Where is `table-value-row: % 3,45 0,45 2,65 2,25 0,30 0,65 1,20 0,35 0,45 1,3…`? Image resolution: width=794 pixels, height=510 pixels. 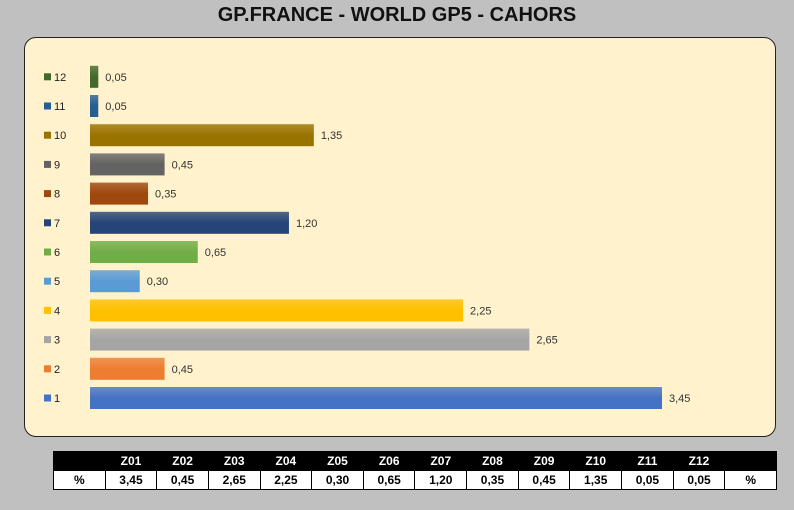
table-value-row: % 3,45 0,45 2,65 2,25 0,30 0,65 1,20 0,35 0,45 1,3… is located at coordinates (415, 480).